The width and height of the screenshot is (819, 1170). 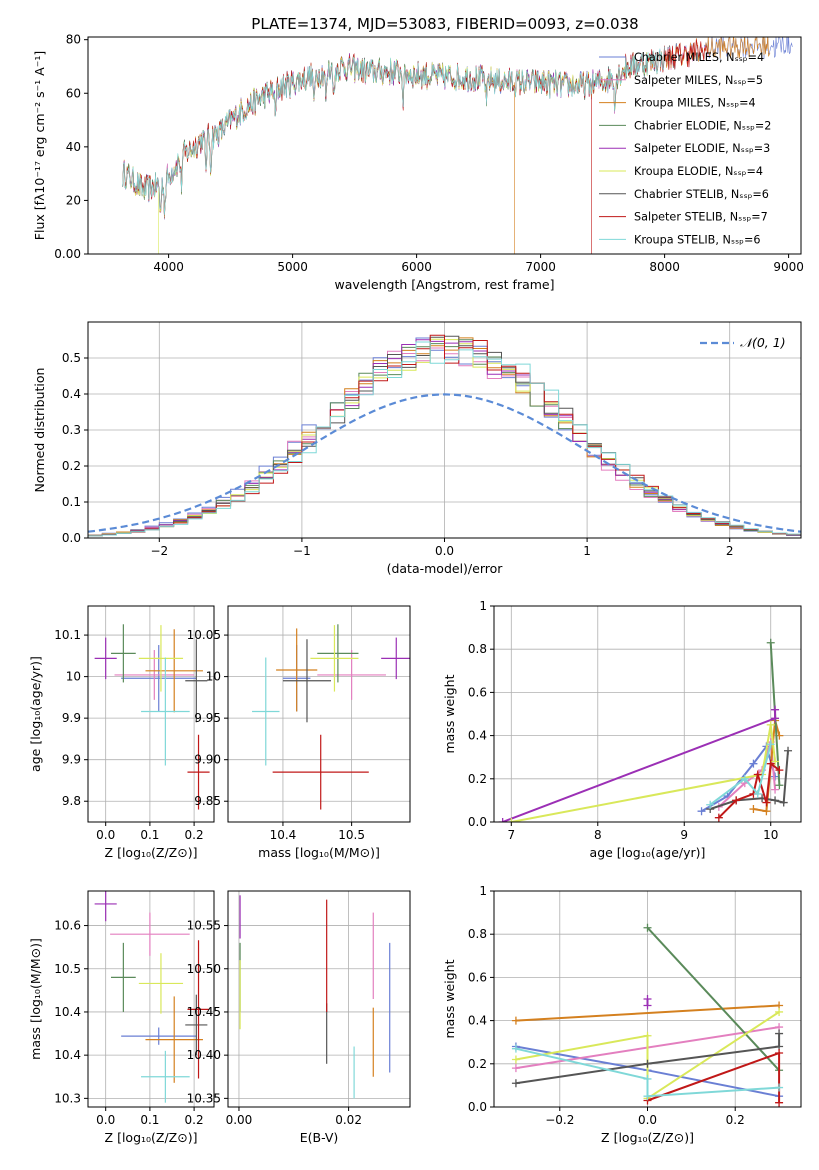 What do you see at coordinates (319, 999) in the screenshot?
I see `axes-frame` at bounding box center [319, 999].